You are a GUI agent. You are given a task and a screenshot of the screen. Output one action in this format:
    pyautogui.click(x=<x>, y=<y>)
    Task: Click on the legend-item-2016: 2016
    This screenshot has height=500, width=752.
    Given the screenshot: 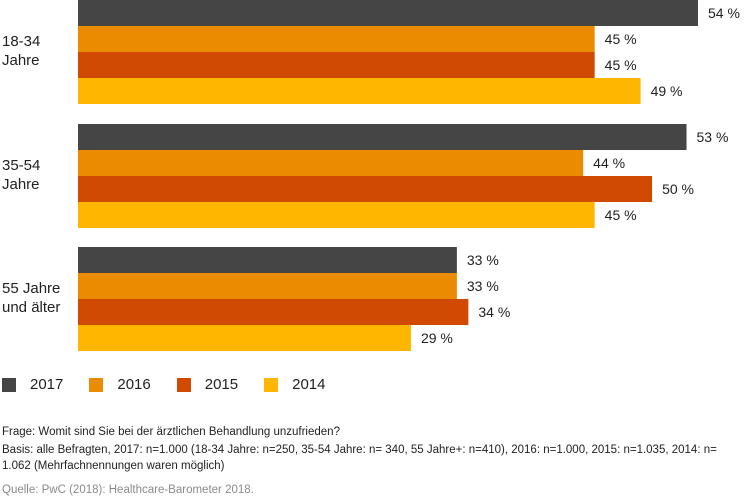 What is the action you would take?
    pyautogui.click(x=120, y=384)
    